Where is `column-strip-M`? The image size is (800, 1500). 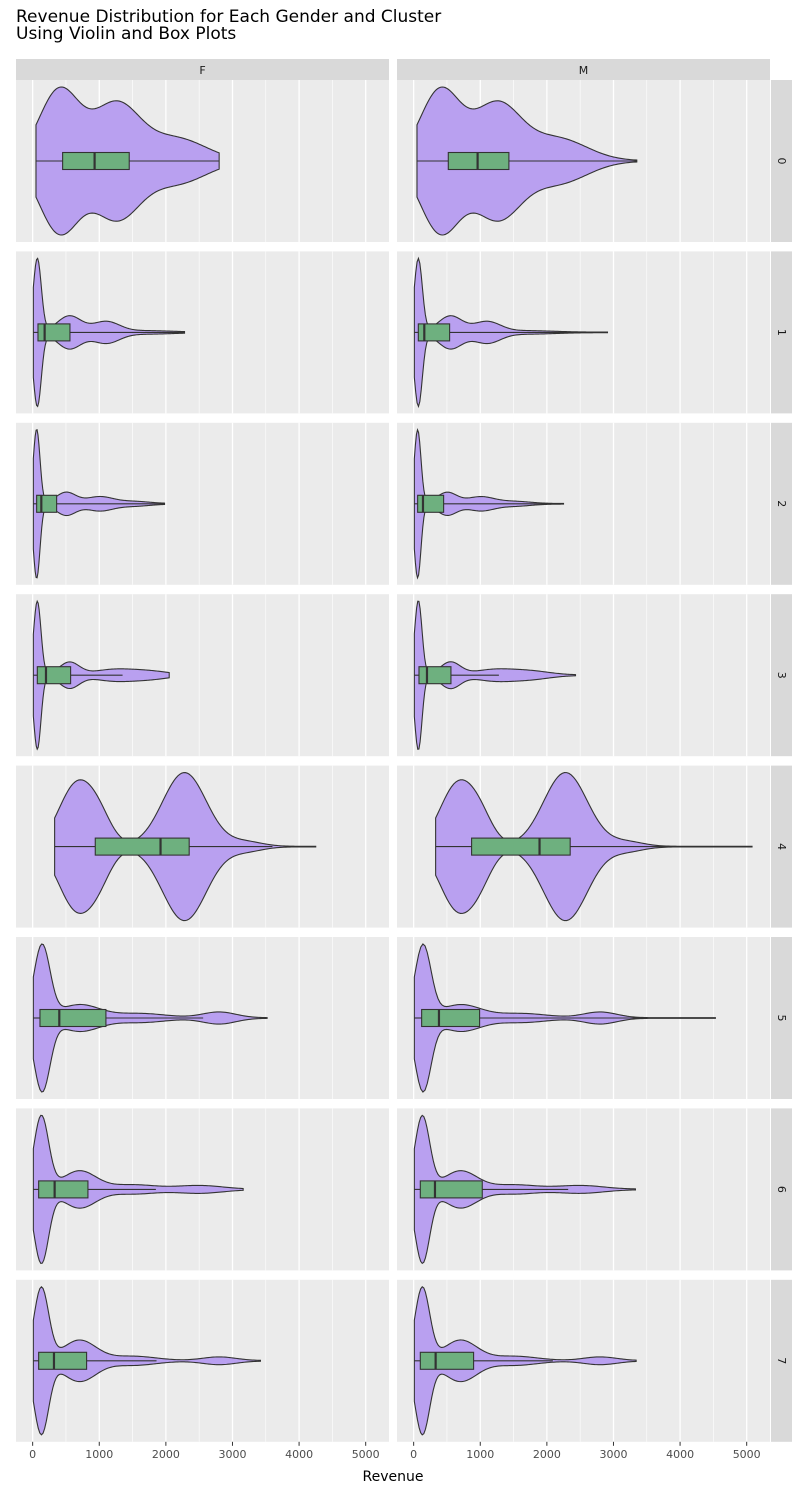 column-strip-M is located at coordinates (583, 69).